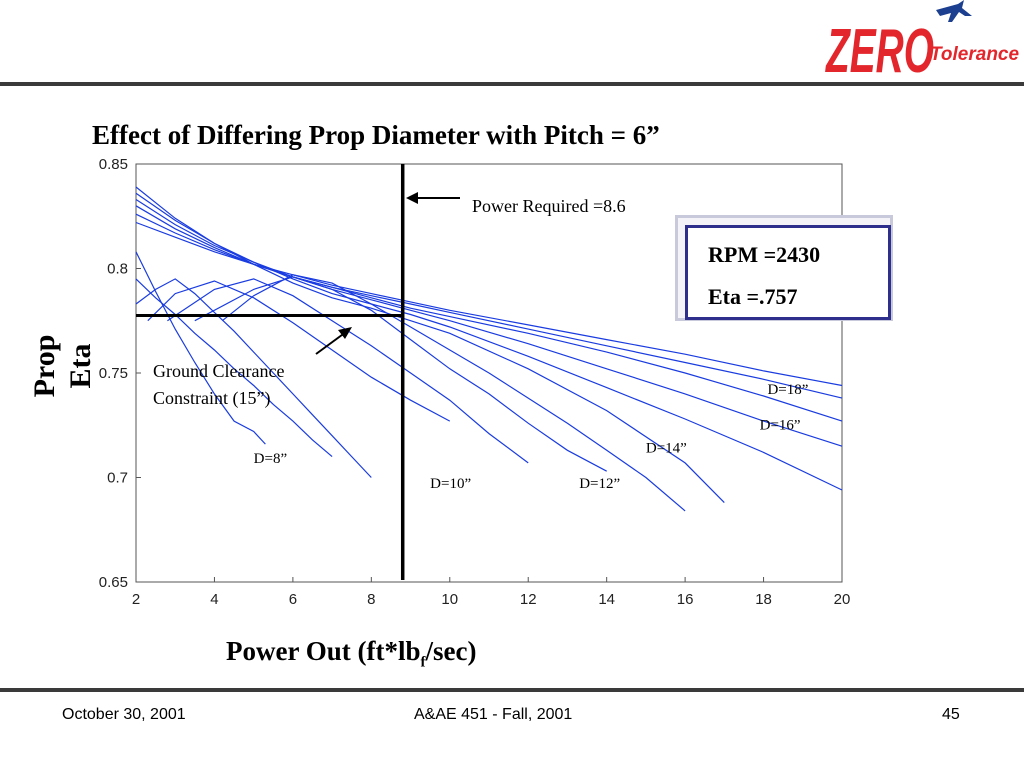 This screenshot has height=768, width=1024. Describe the element at coordinates (63, 366) in the screenshot. I see `y-axis-label: Prop Eta` at that location.